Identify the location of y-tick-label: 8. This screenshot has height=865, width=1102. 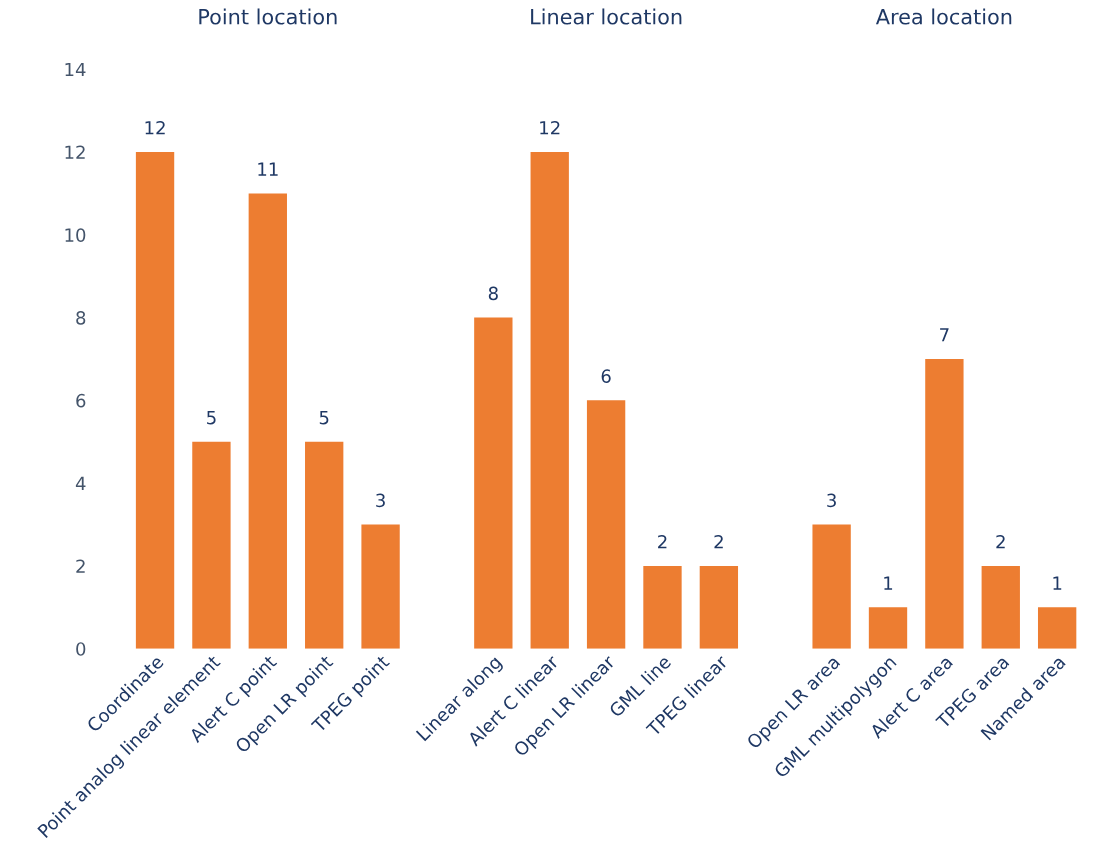
(81, 318).